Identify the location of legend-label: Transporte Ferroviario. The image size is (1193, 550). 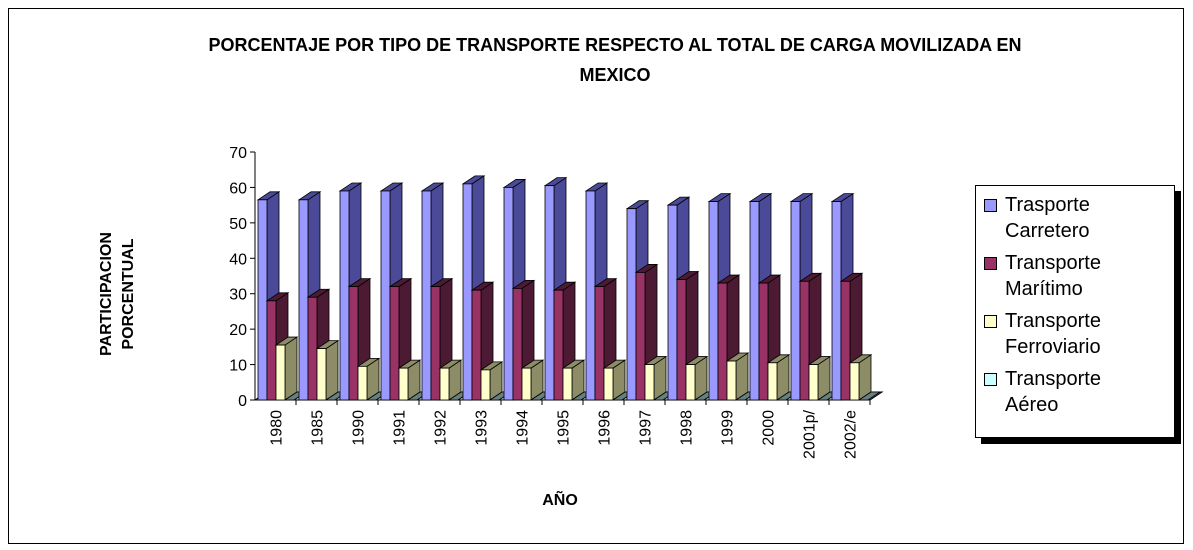
(1053, 334).